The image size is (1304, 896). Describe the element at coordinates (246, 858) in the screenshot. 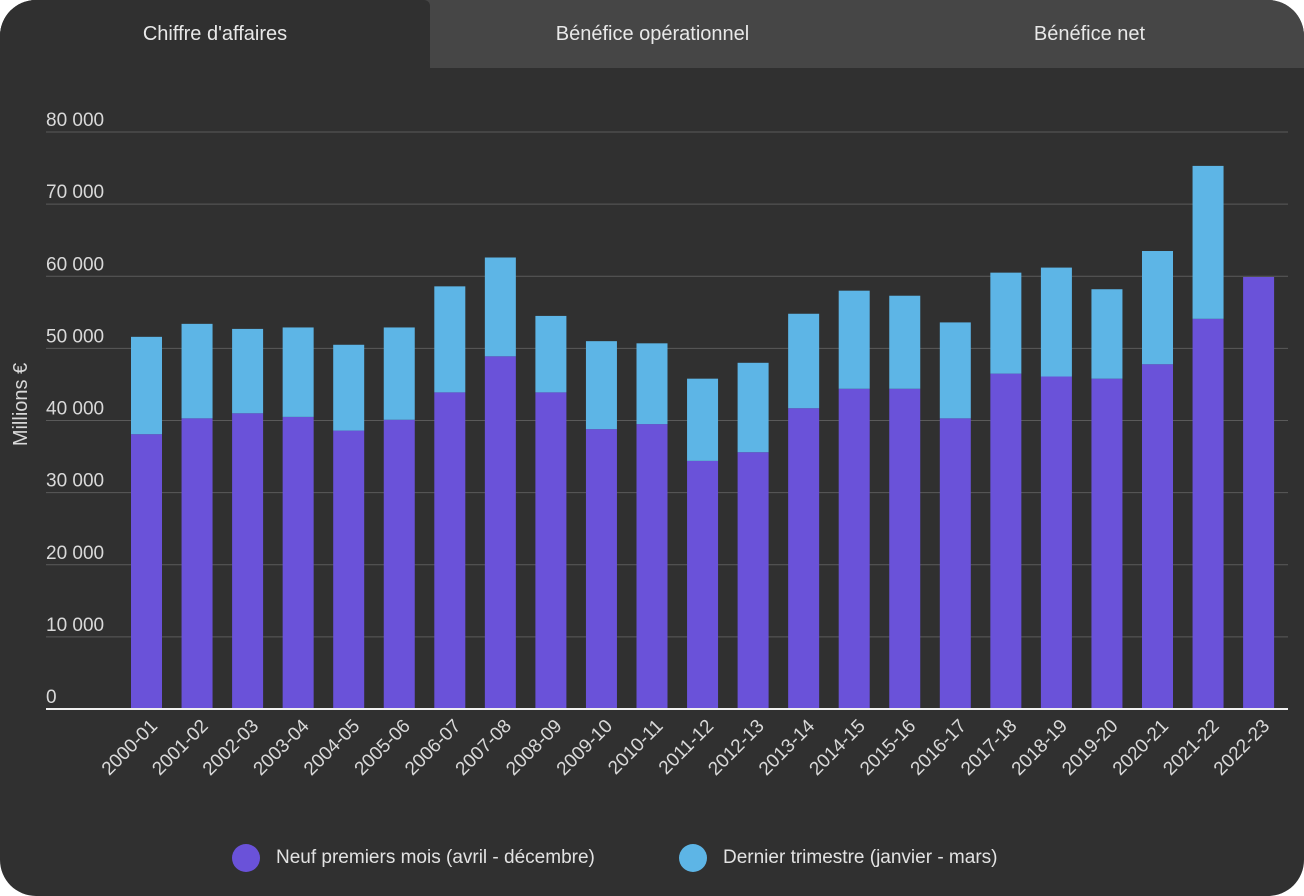

I see `legend-swatch-series1` at that location.